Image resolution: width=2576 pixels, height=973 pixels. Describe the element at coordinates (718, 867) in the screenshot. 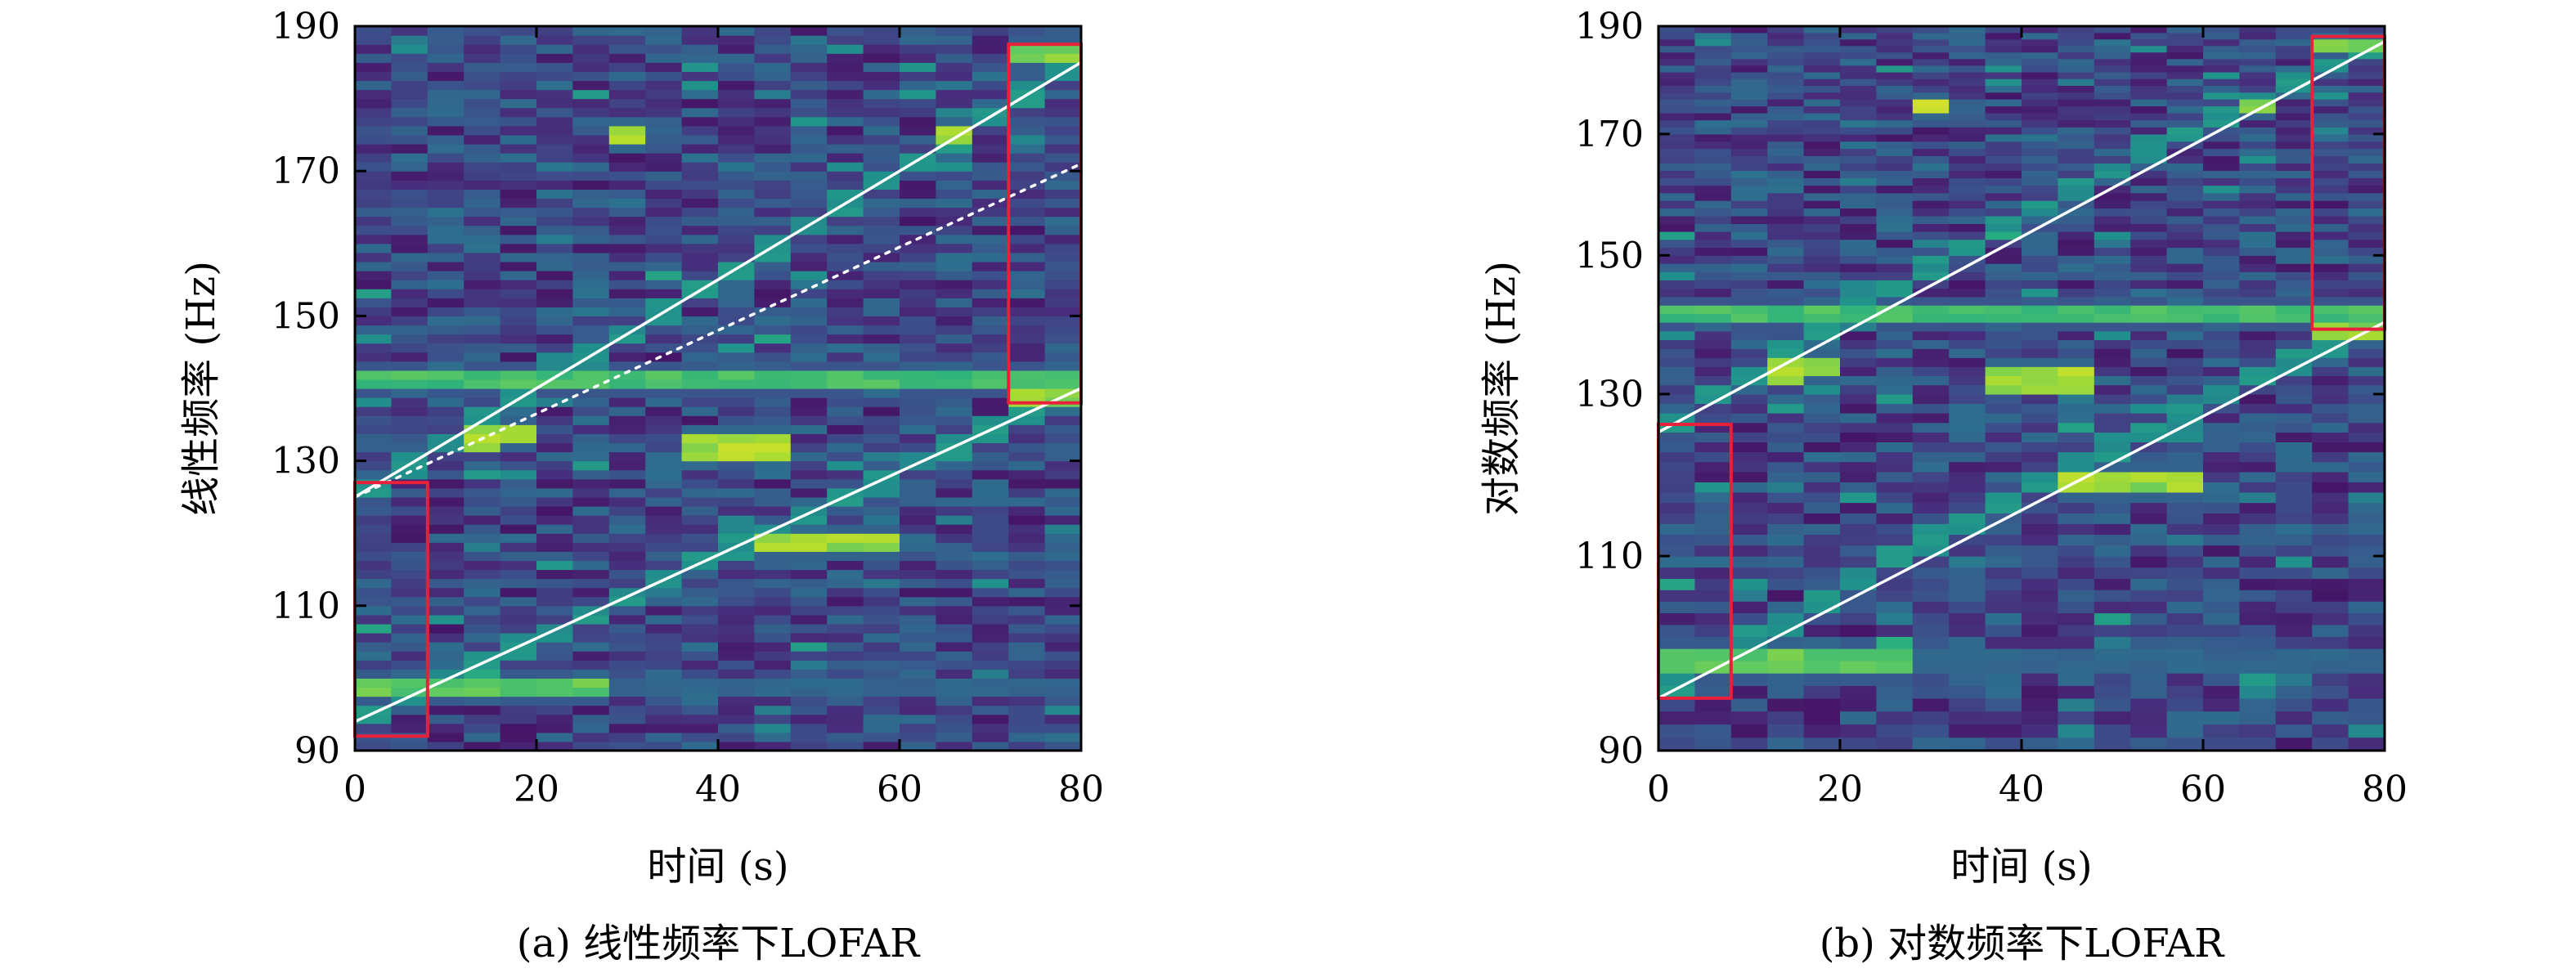

I see `x-axis-label-linear: 时间 (s)` at that location.